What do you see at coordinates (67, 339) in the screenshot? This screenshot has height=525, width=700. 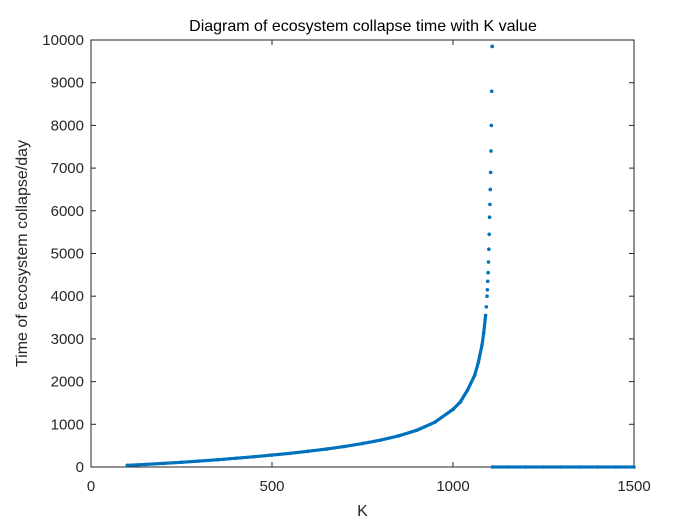 I see `y-tick-label: 3000` at bounding box center [67, 339].